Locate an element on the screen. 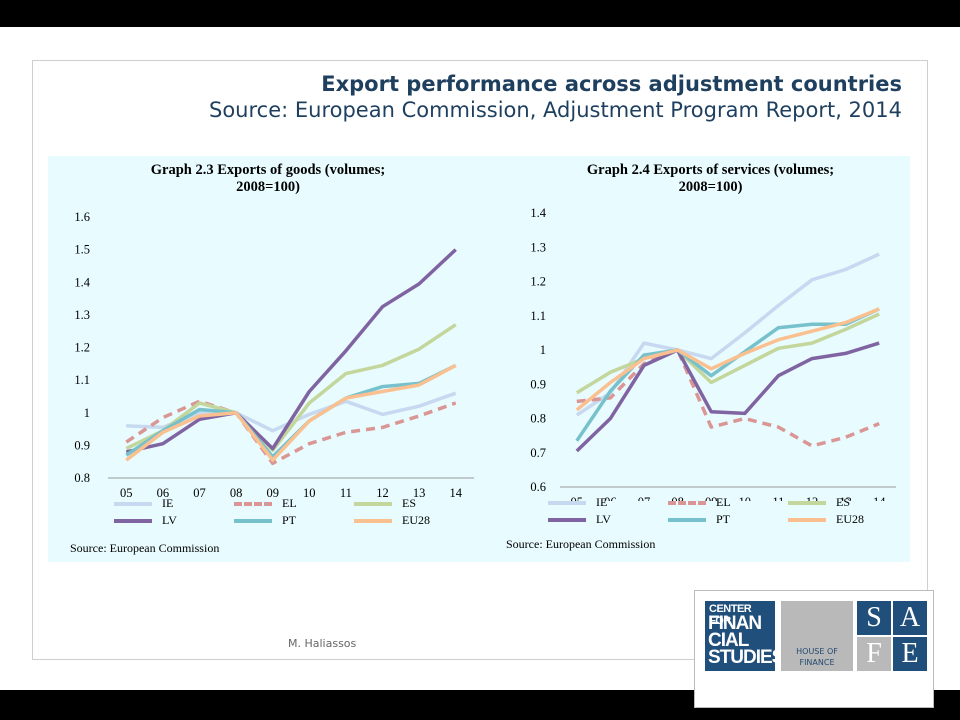 Image resolution: width=960 pixels, height=720 pixels. y-tick-label: 0.6 is located at coordinates (538, 487).